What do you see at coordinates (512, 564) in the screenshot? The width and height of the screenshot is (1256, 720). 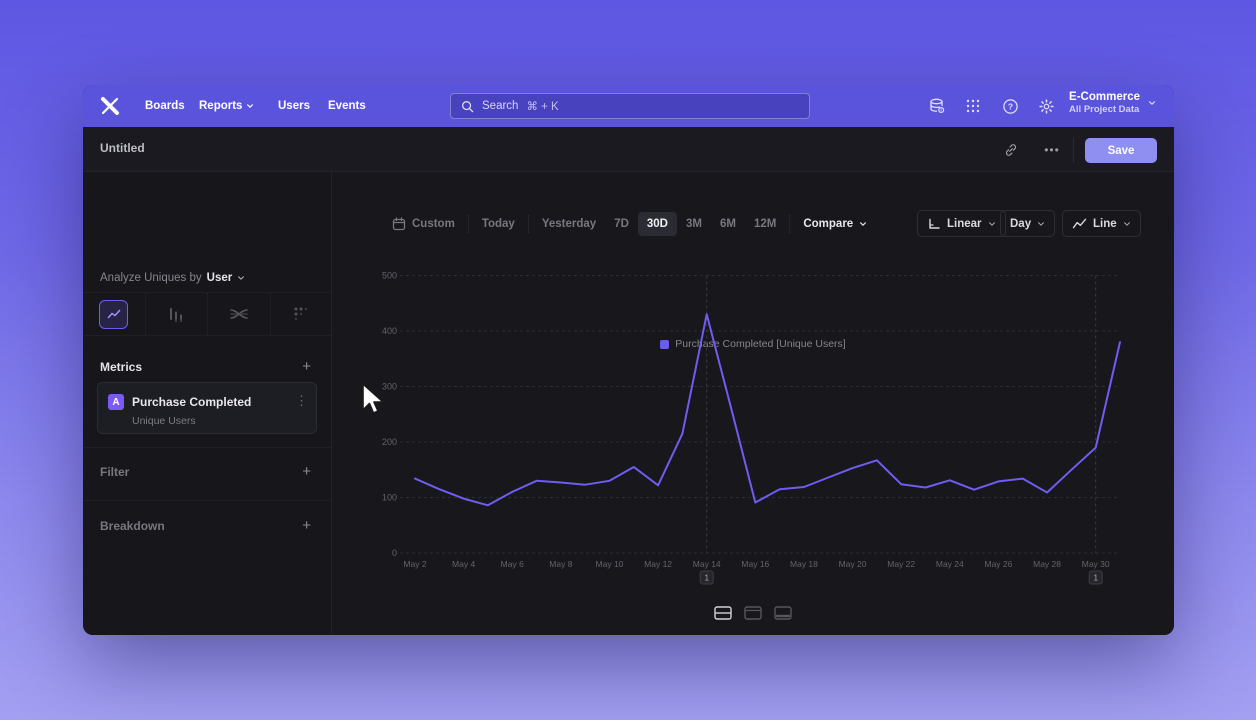 I see `x-tick-label: May 6` at bounding box center [512, 564].